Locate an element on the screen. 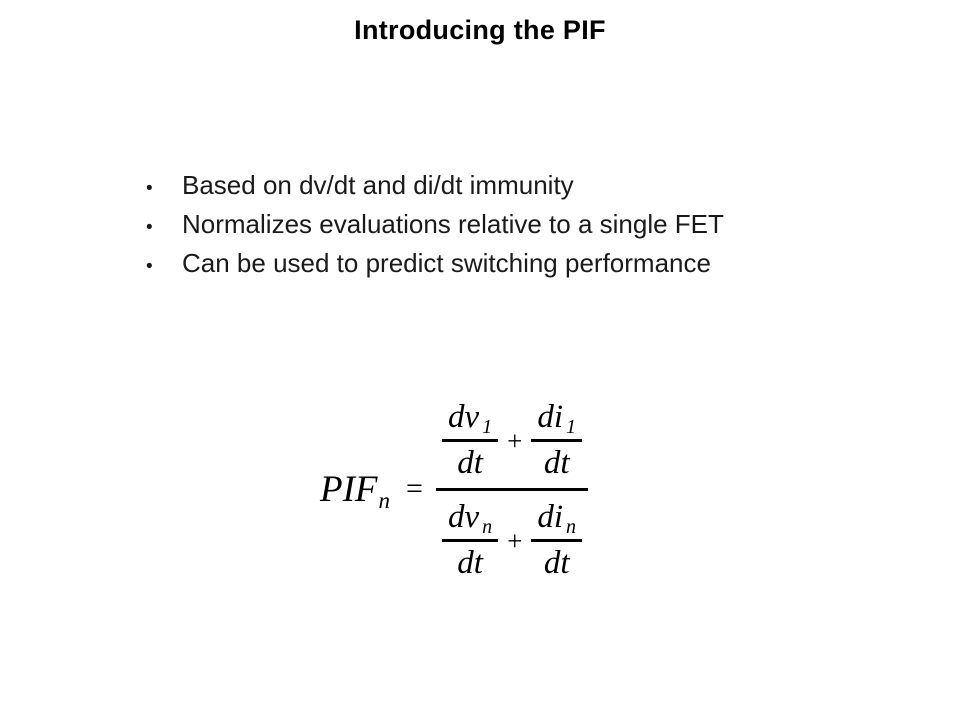  formula-lhs-subscript: n is located at coordinates (384, 500).